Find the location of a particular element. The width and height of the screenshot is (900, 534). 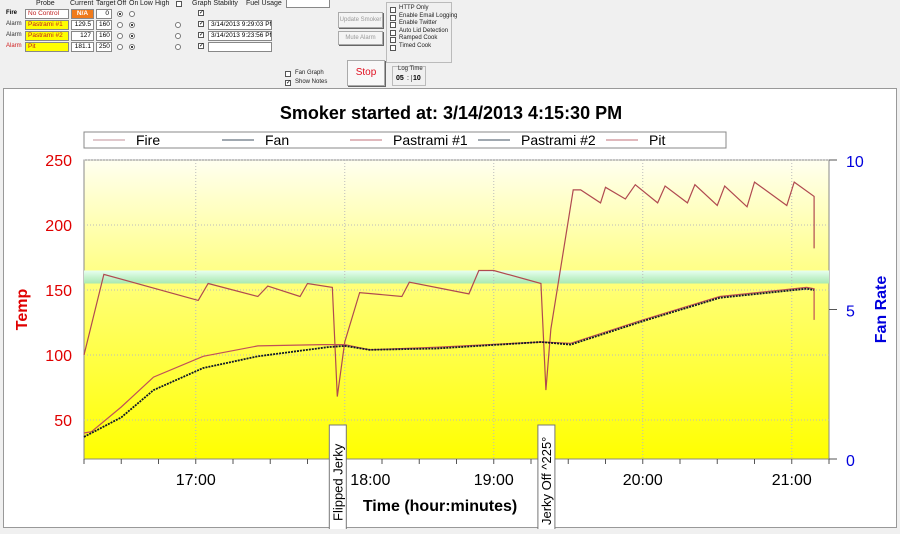

legend-label: Fire is located at coordinates (148, 140).